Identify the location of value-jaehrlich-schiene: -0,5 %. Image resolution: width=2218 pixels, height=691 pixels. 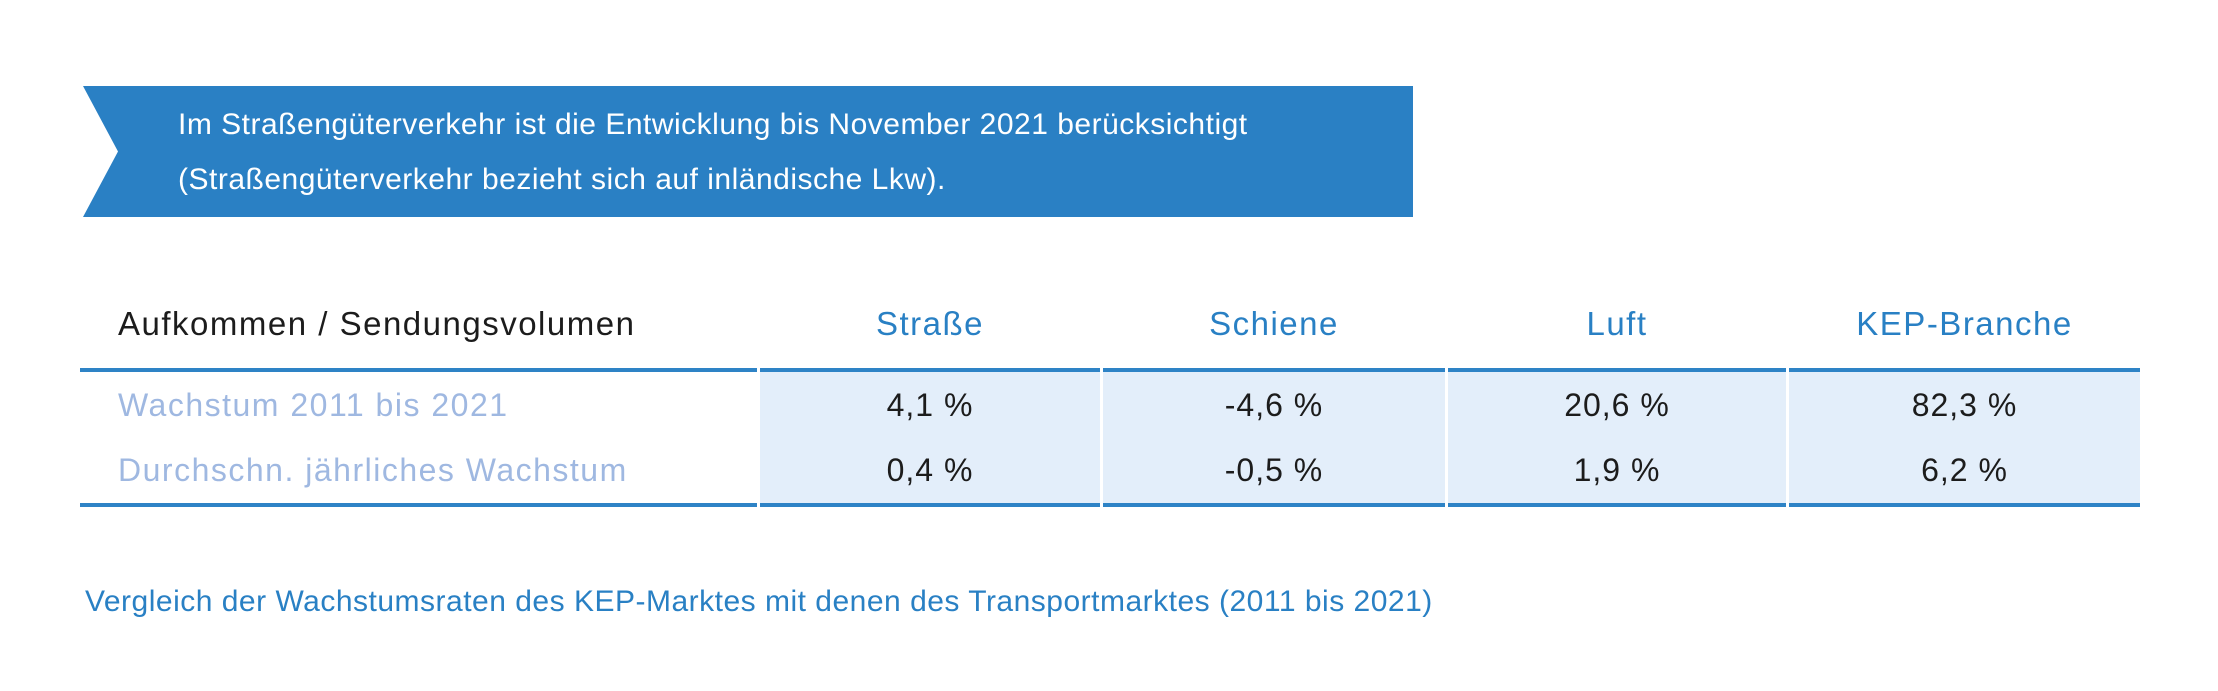
(1274, 472).